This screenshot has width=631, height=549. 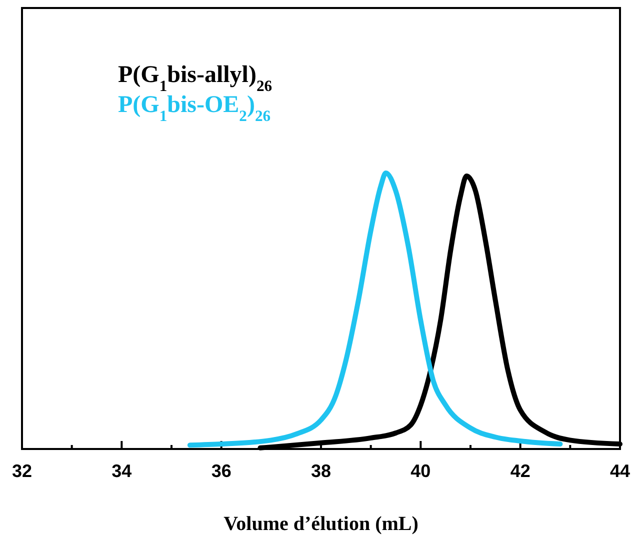 I want to click on x-tick-label: 44, so click(x=620, y=471).